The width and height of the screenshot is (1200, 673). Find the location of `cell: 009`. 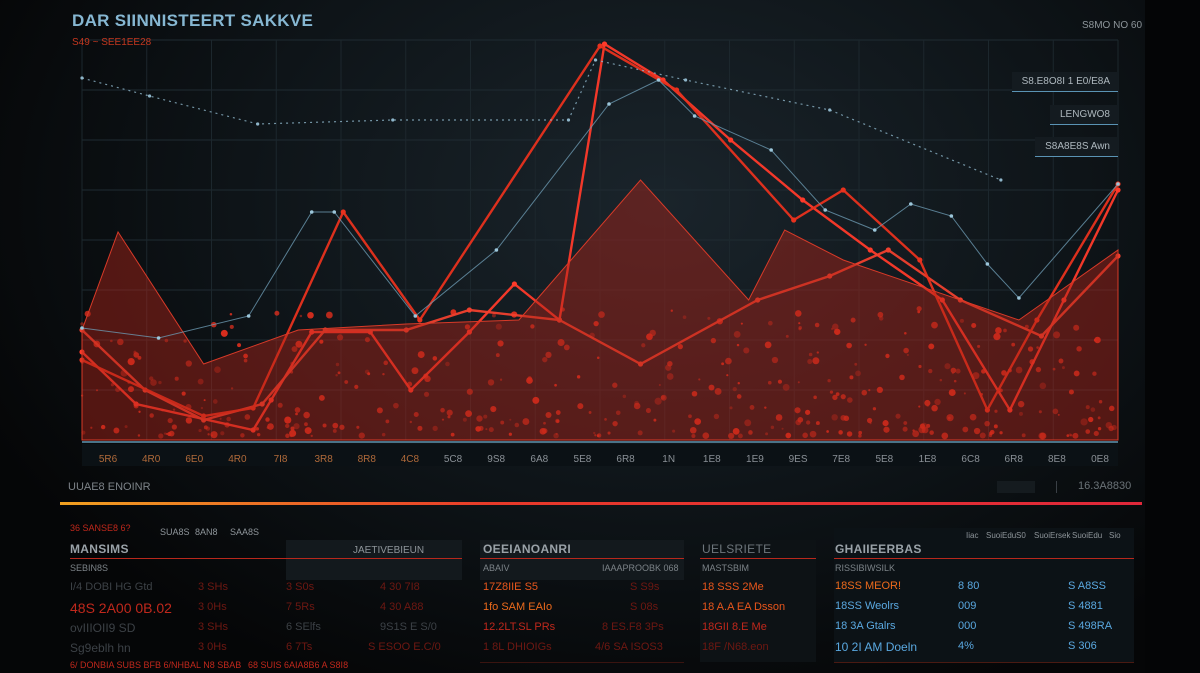

cell: 009 is located at coordinates (967, 606).